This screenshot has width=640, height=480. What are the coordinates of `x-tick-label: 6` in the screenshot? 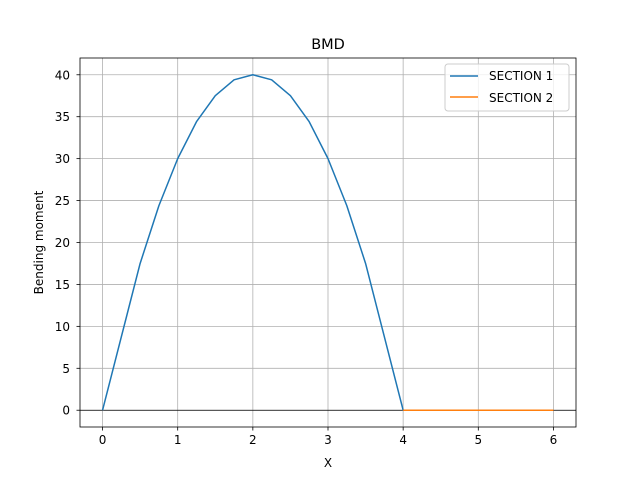 It's located at (554, 440).